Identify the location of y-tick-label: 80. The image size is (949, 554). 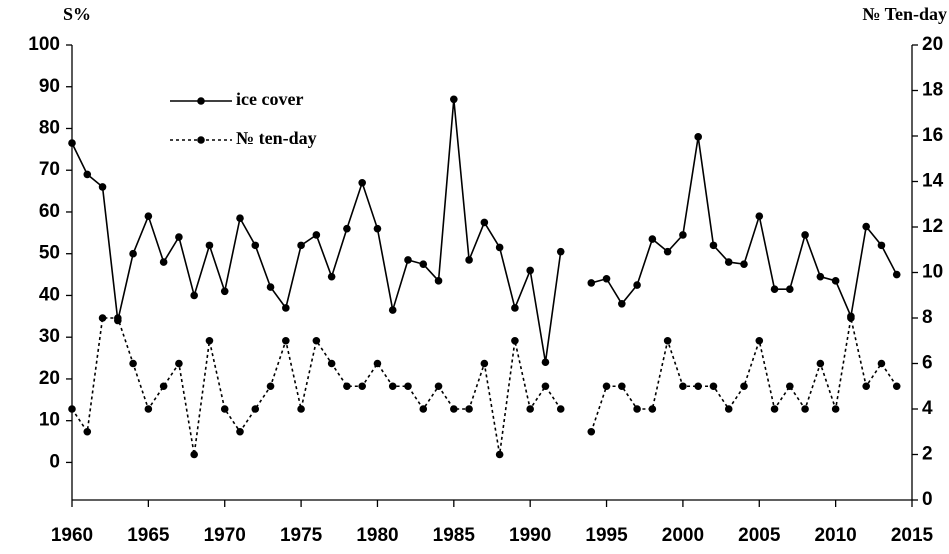
(49, 128).